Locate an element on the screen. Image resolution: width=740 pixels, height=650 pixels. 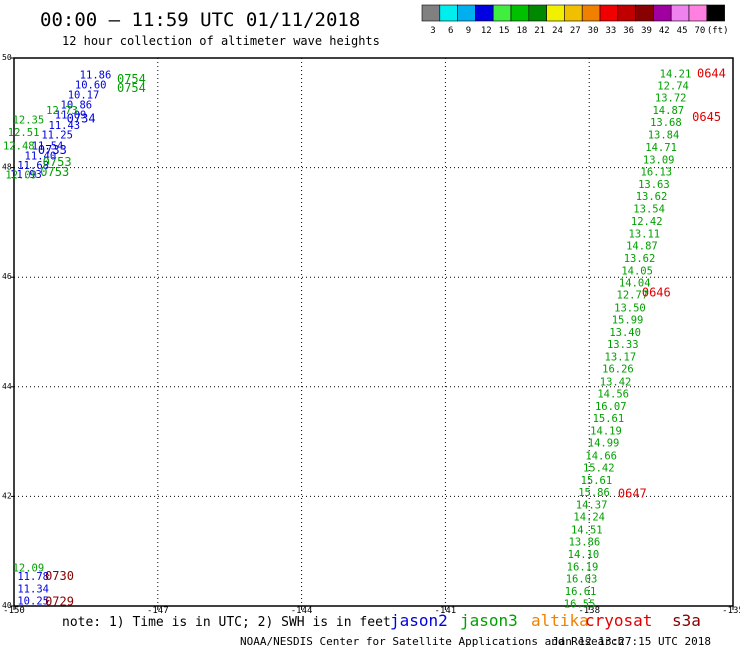
colorbar-label: 45 is located at coordinates (682, 31).